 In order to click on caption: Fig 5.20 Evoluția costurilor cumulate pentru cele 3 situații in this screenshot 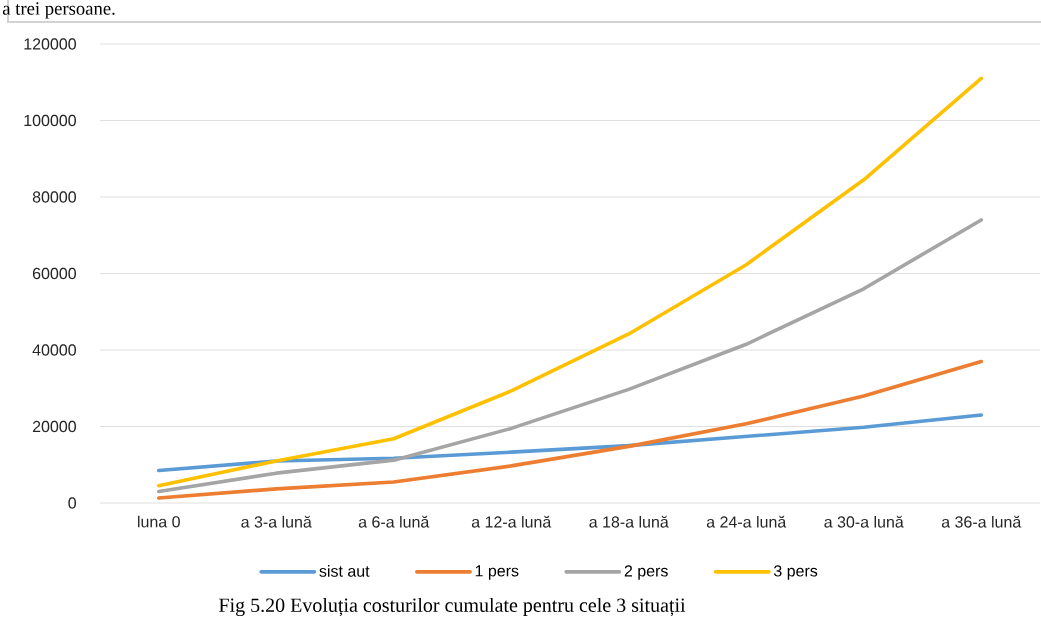, I will do `click(452, 607)`.